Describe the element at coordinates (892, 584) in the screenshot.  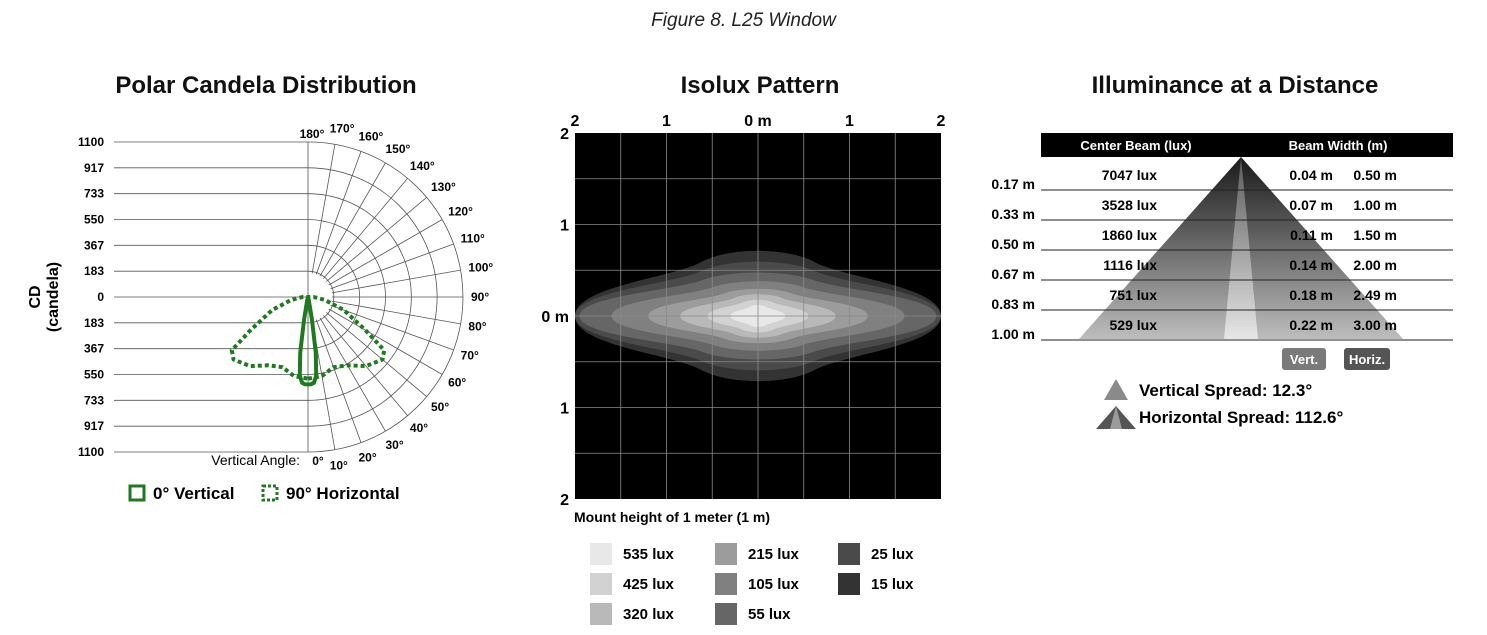
I see `legend-label: 15 lux` at that location.